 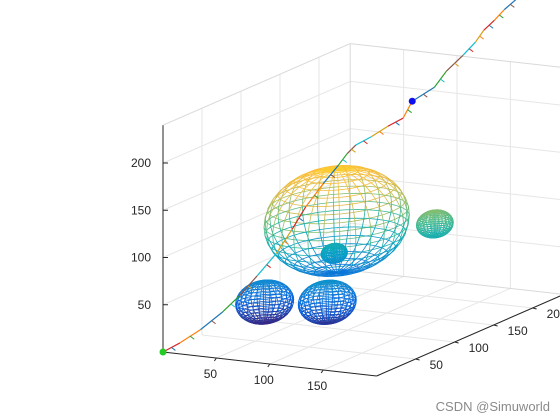 What do you see at coordinates (518, 331) in the screenshot?
I see `y-tick-label: 150` at bounding box center [518, 331].